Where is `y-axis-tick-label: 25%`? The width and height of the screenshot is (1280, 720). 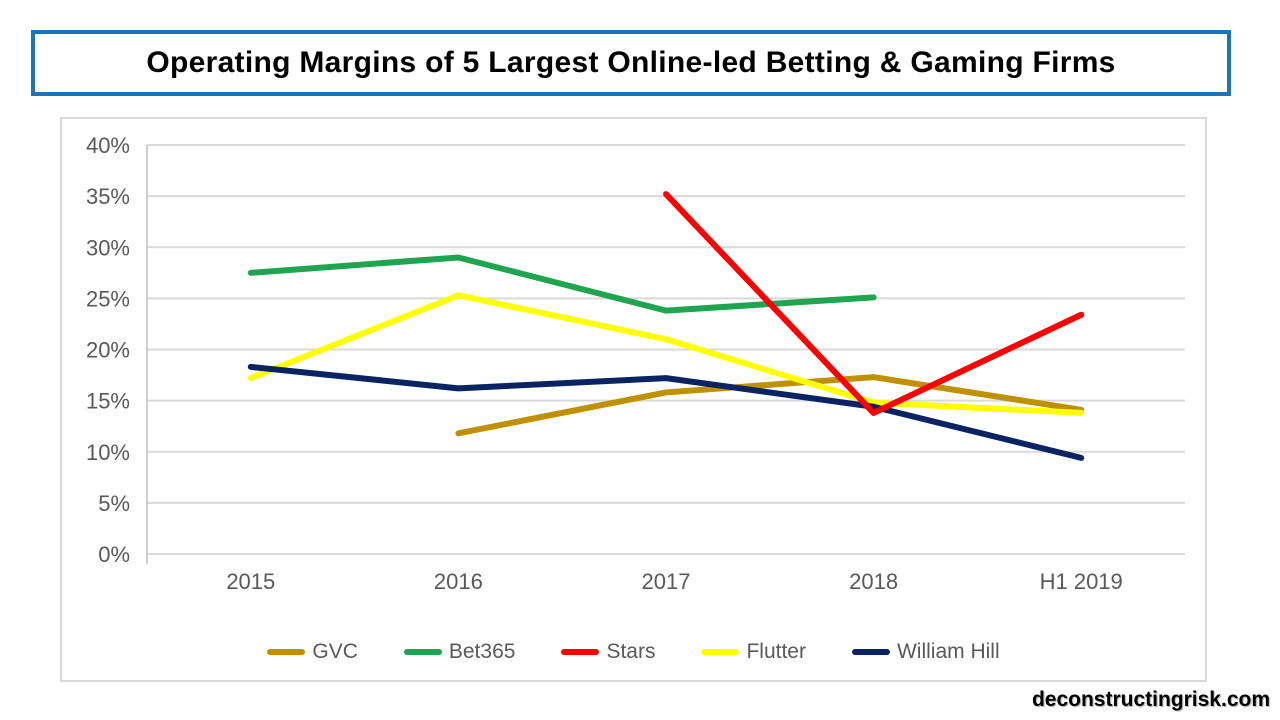
y-axis-tick-label: 25% is located at coordinates (108, 298).